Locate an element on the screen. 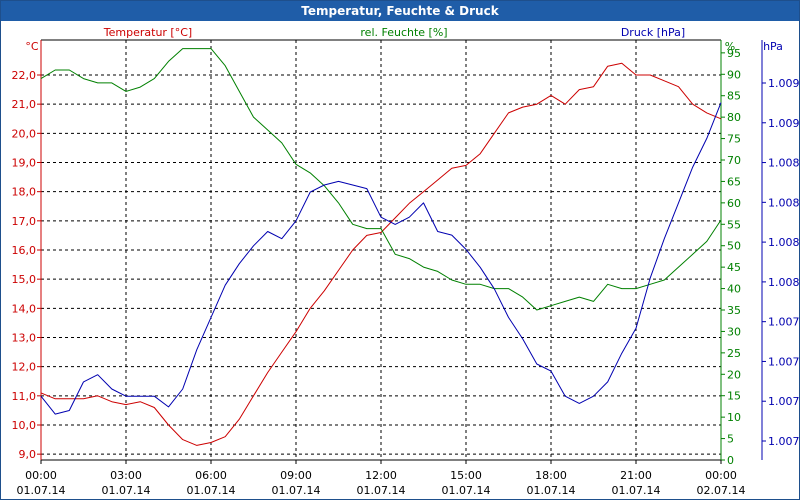  humidity-tick-label: 10 is located at coordinates (734, 417).